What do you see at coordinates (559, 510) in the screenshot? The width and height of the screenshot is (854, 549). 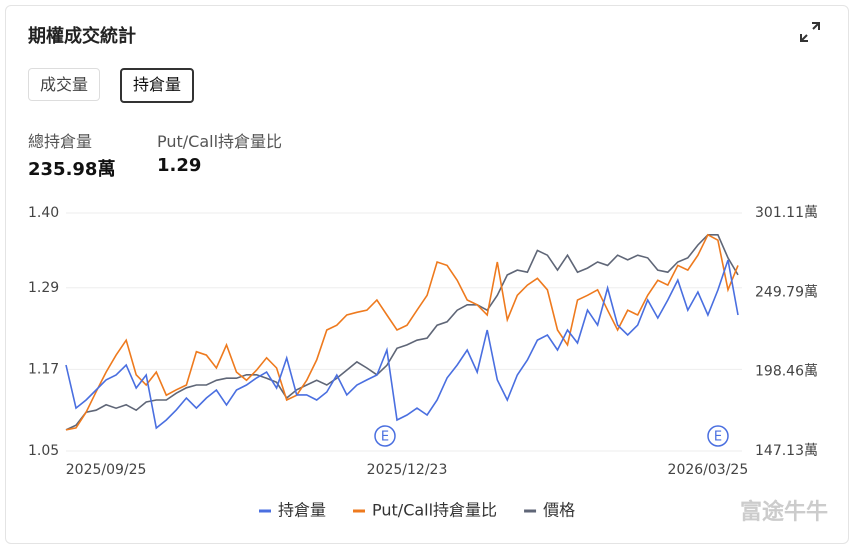 I see `legend-label: 價格` at bounding box center [559, 510].